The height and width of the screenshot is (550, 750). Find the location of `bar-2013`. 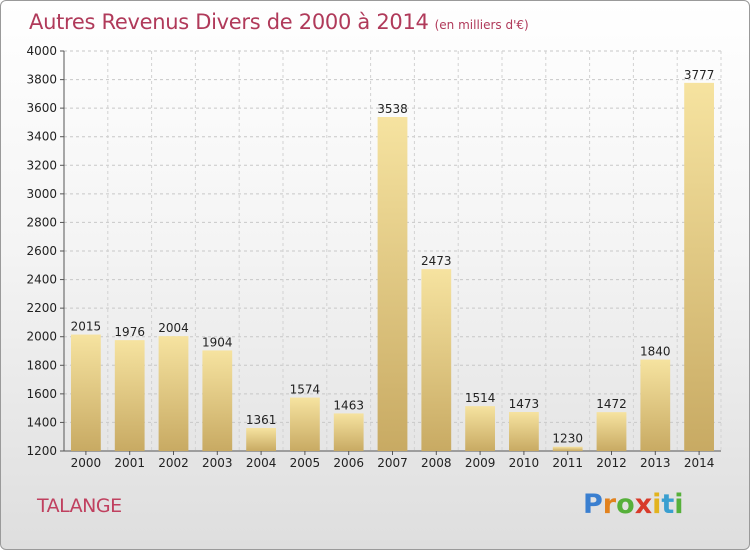

bar-2013 is located at coordinates (655, 405).